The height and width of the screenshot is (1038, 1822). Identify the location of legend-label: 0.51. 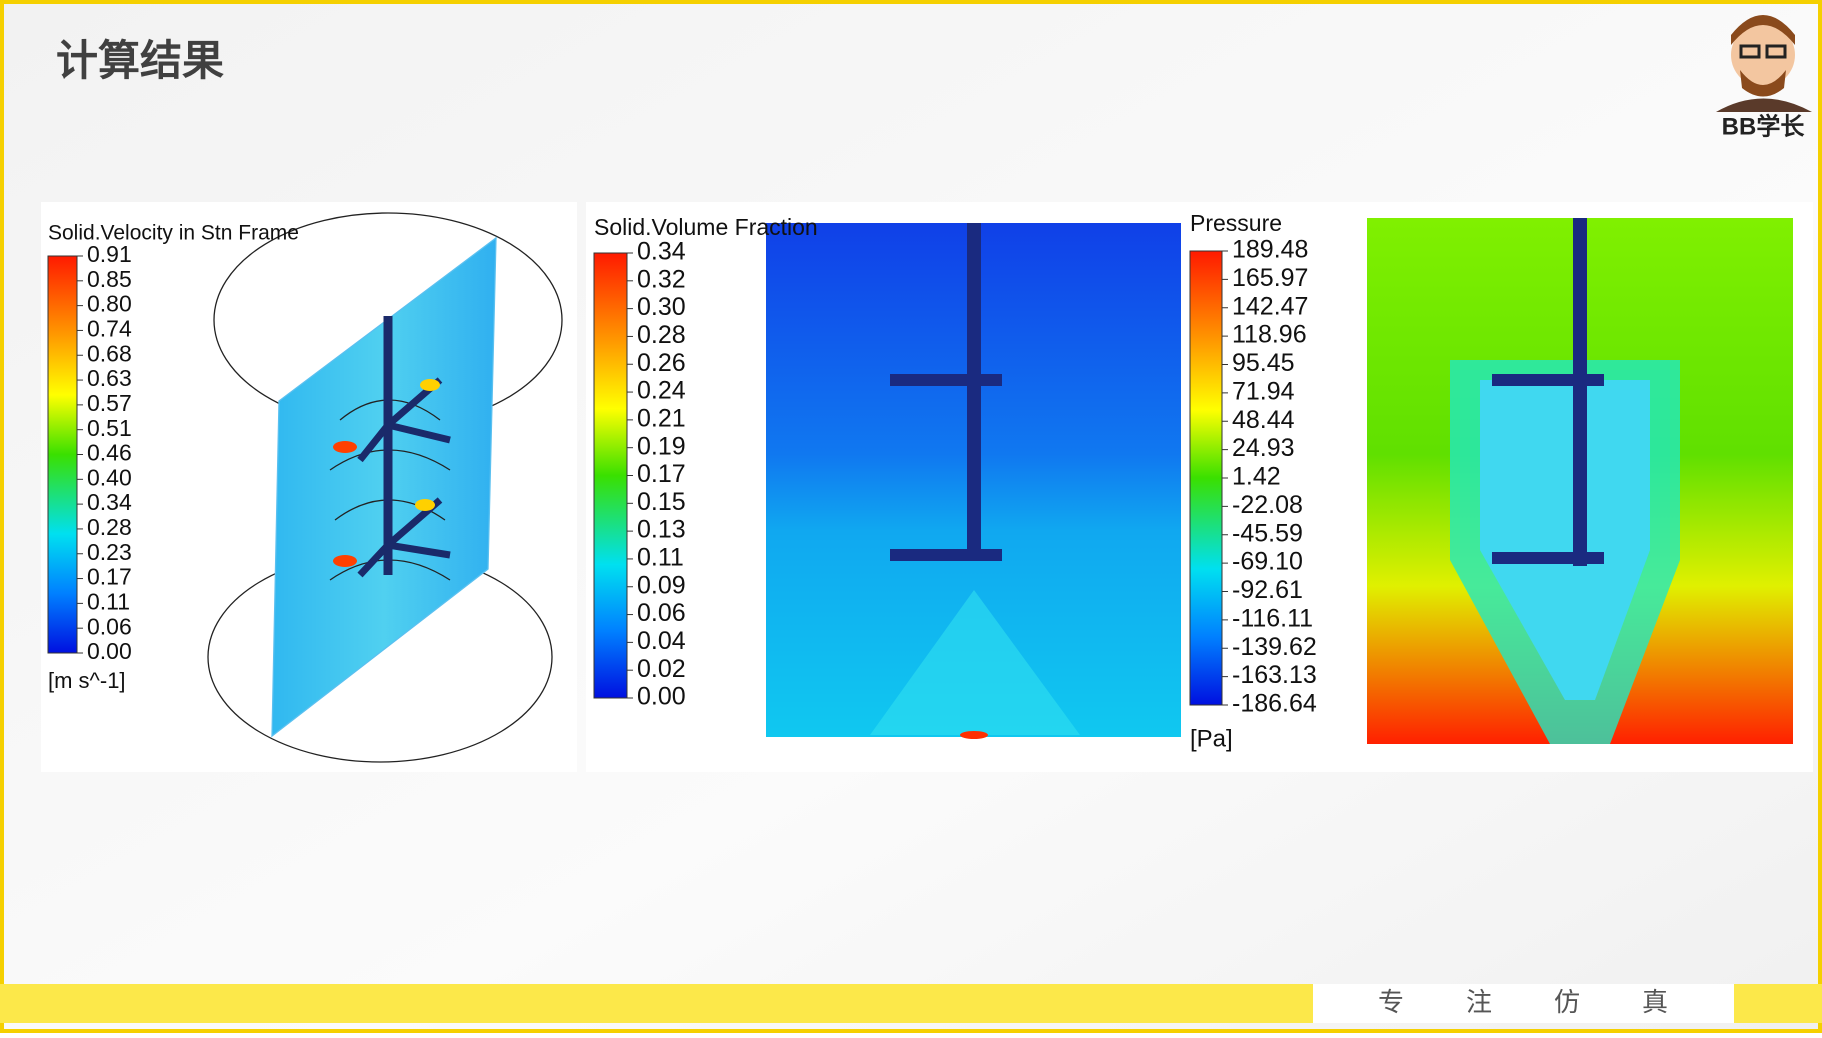
(109, 428).